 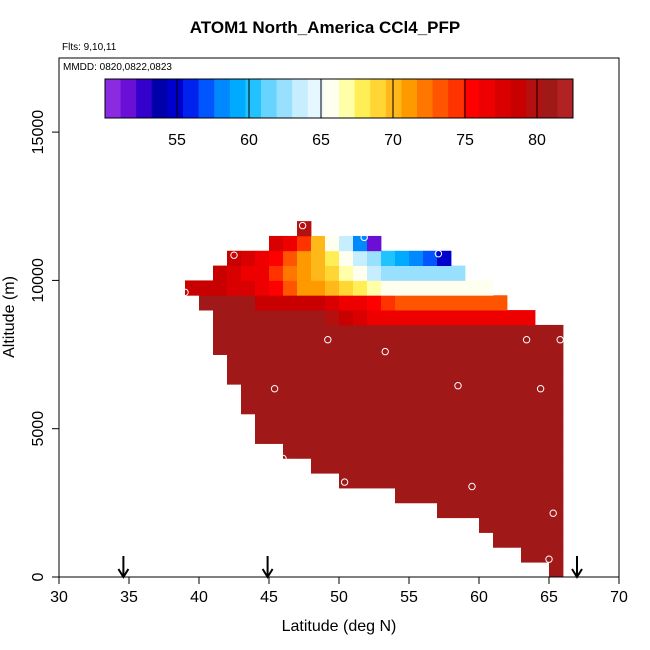 What do you see at coordinates (38, 429) in the screenshot?
I see `y-tick-label: 5000` at bounding box center [38, 429].